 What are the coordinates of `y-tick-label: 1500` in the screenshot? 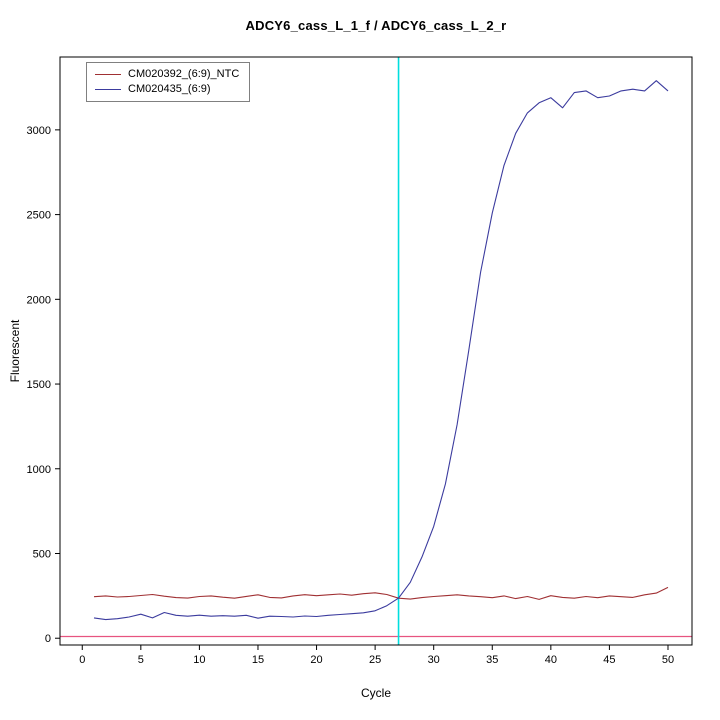 It's located at (39, 385).